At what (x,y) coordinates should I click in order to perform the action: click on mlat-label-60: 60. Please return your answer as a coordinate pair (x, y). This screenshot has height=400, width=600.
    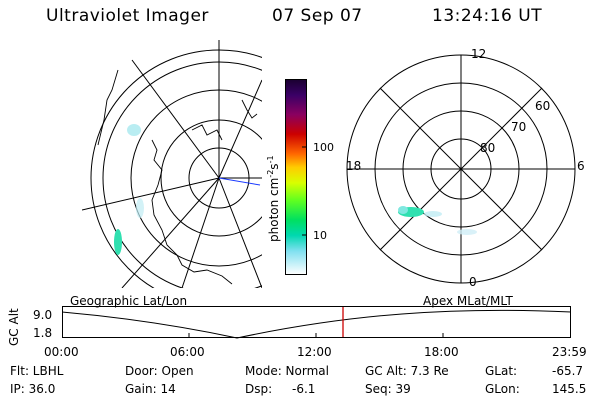
    Looking at the image, I should click on (543, 106).